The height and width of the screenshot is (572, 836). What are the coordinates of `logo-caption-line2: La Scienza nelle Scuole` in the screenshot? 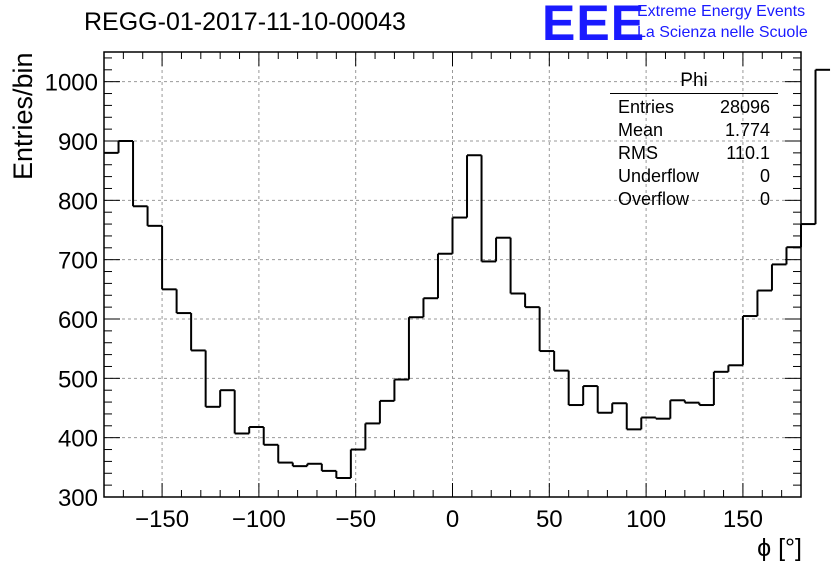 It's located at (722, 32).